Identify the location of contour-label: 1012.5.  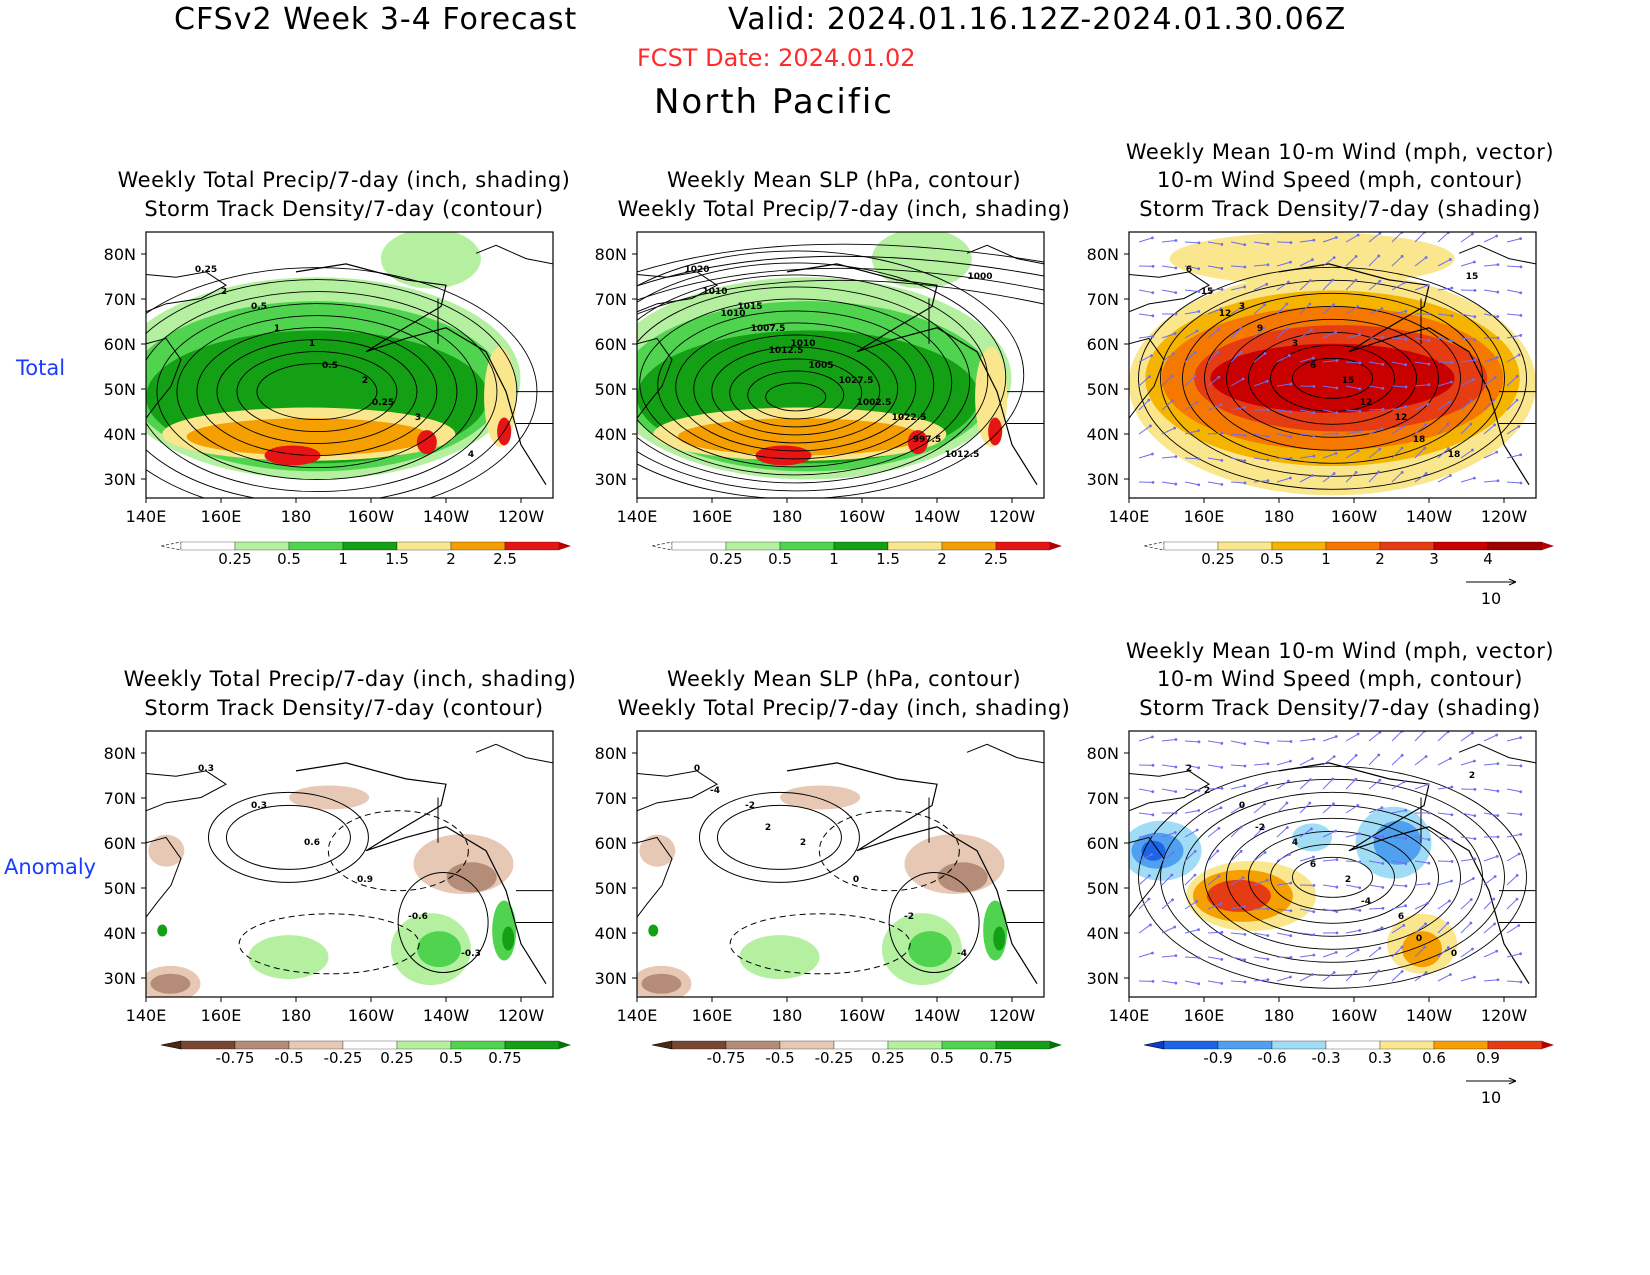
(786, 351).